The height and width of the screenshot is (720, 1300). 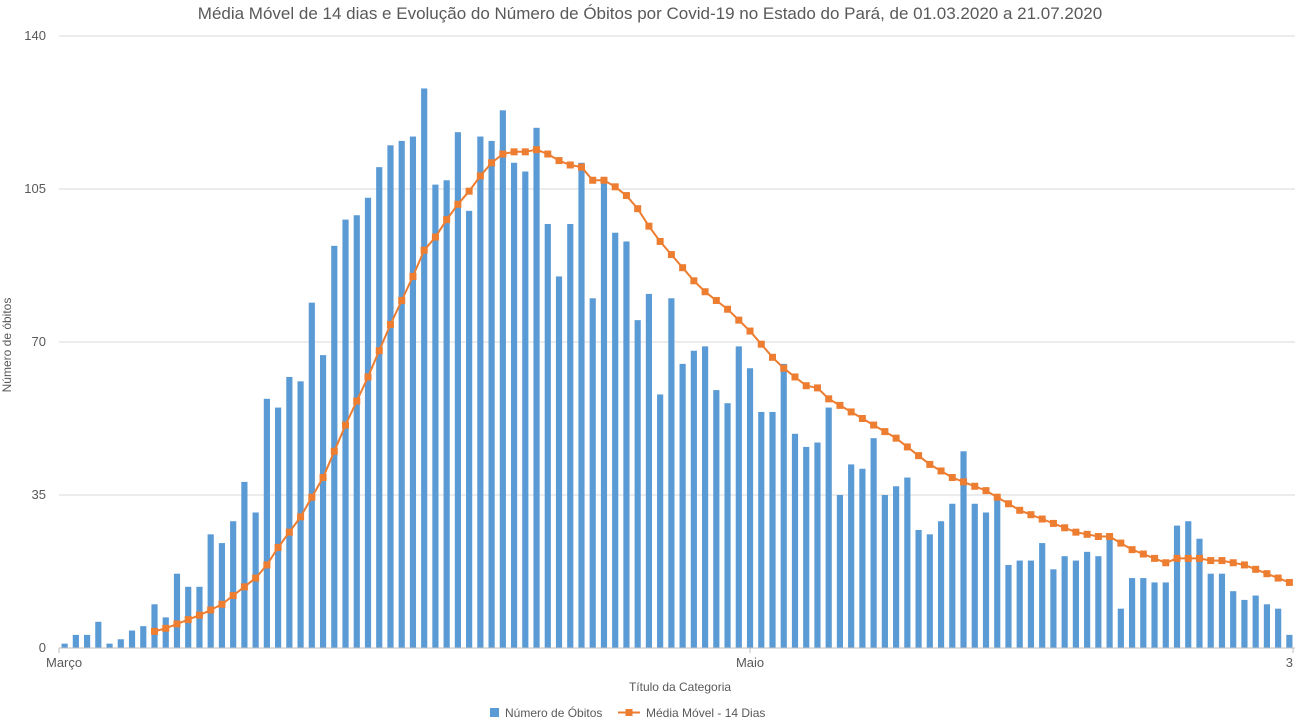 What do you see at coordinates (39, 341) in the screenshot?
I see `y-tick-label: 70` at bounding box center [39, 341].